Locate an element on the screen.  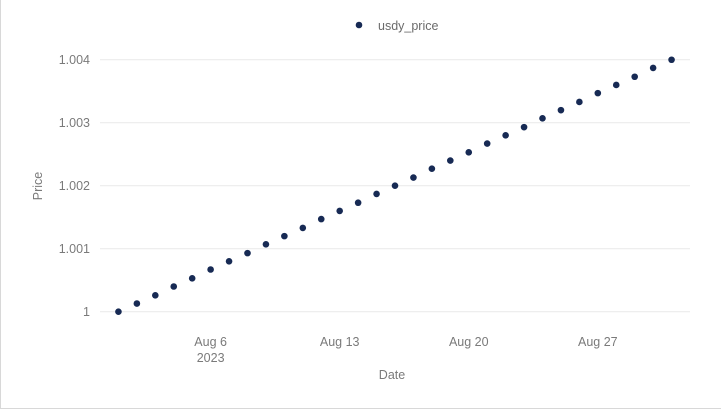
x-axis-title: Date is located at coordinates (392, 375).